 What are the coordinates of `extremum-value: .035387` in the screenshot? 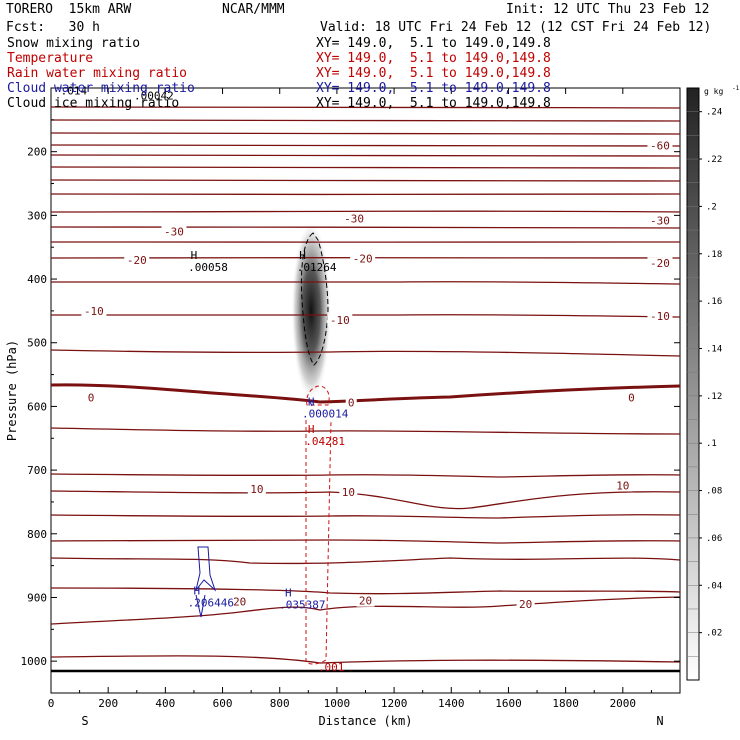 It's located at (302, 605).